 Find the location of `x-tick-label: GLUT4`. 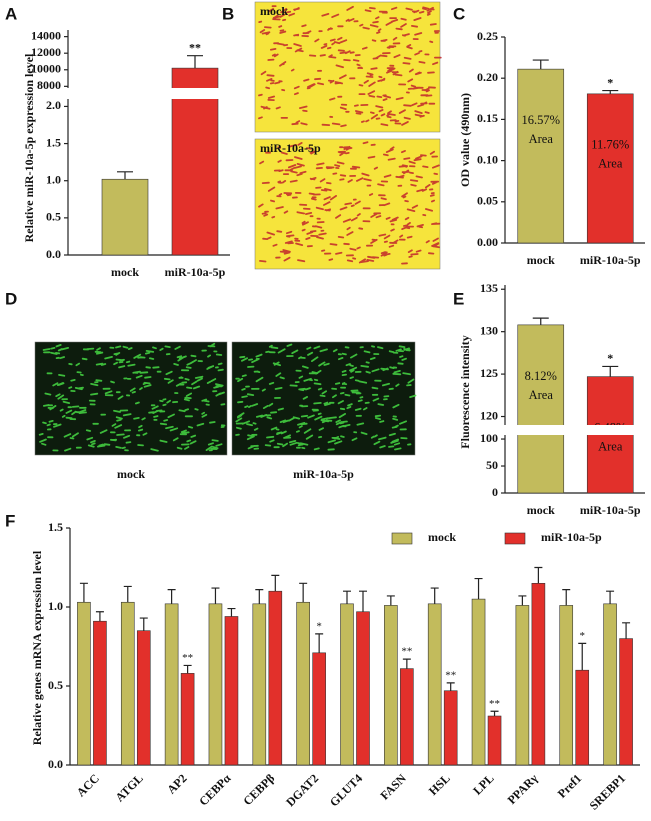

x-tick-label: GLUT4 is located at coordinates (346, 790).